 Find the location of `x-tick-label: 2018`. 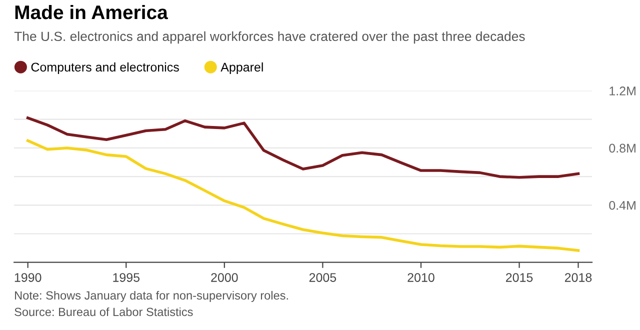

x-tick-label: 2018 is located at coordinates (578, 277).